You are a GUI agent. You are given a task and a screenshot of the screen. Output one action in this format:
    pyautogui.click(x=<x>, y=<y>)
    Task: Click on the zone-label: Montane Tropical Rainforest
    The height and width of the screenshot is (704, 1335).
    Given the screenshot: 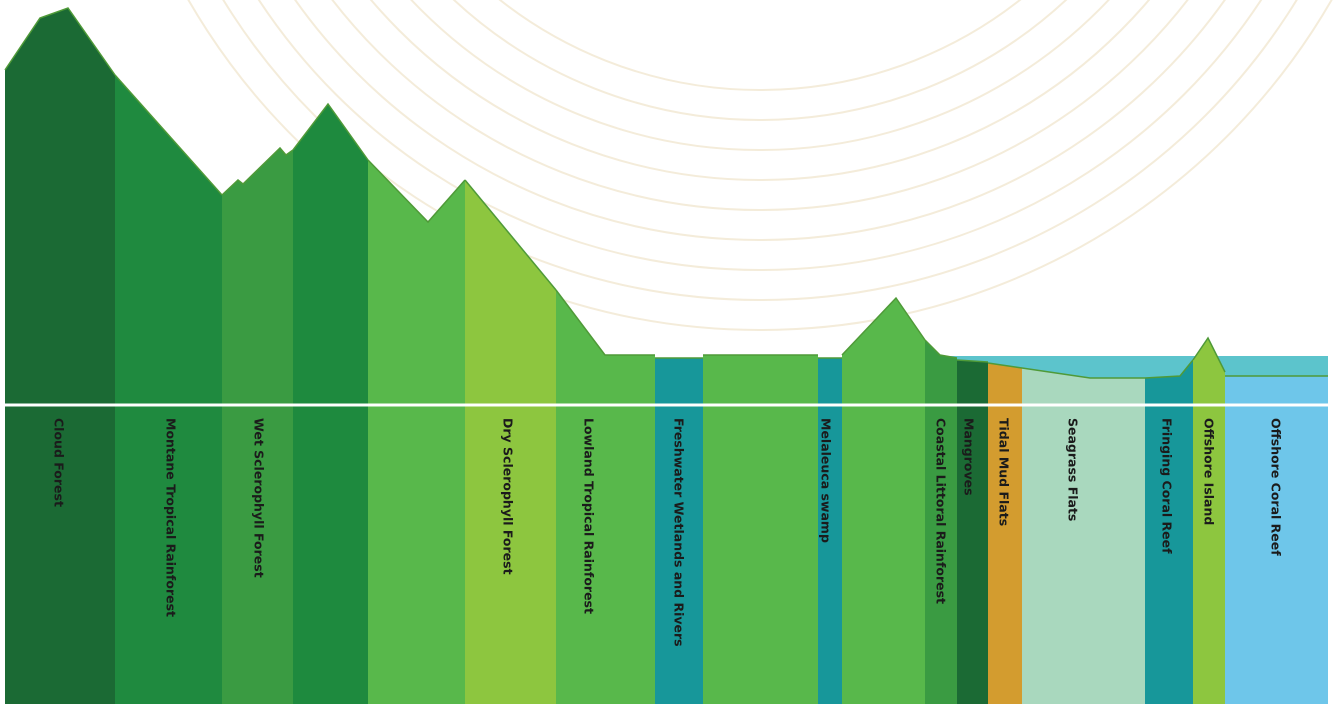 What is the action you would take?
    pyautogui.click(x=171, y=517)
    